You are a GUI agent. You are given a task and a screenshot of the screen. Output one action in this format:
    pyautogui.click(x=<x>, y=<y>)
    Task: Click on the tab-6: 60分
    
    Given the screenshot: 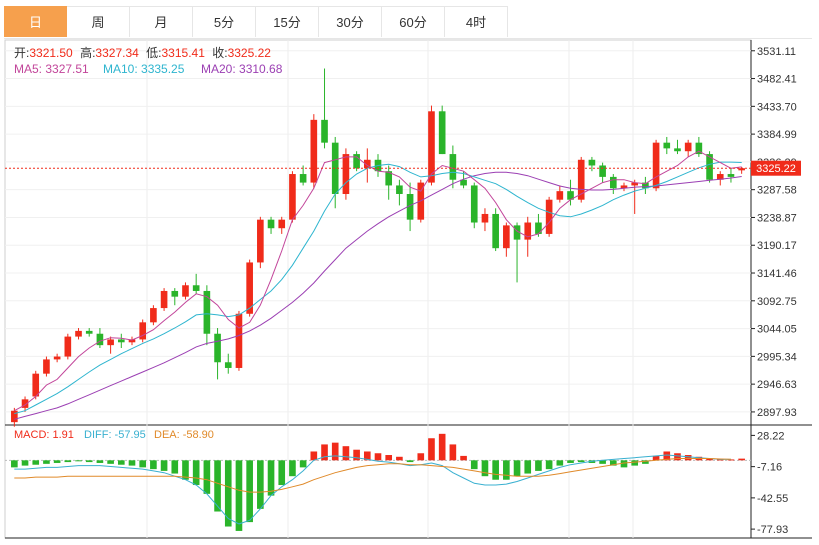 What is the action you would take?
    pyautogui.click(x=413, y=21)
    